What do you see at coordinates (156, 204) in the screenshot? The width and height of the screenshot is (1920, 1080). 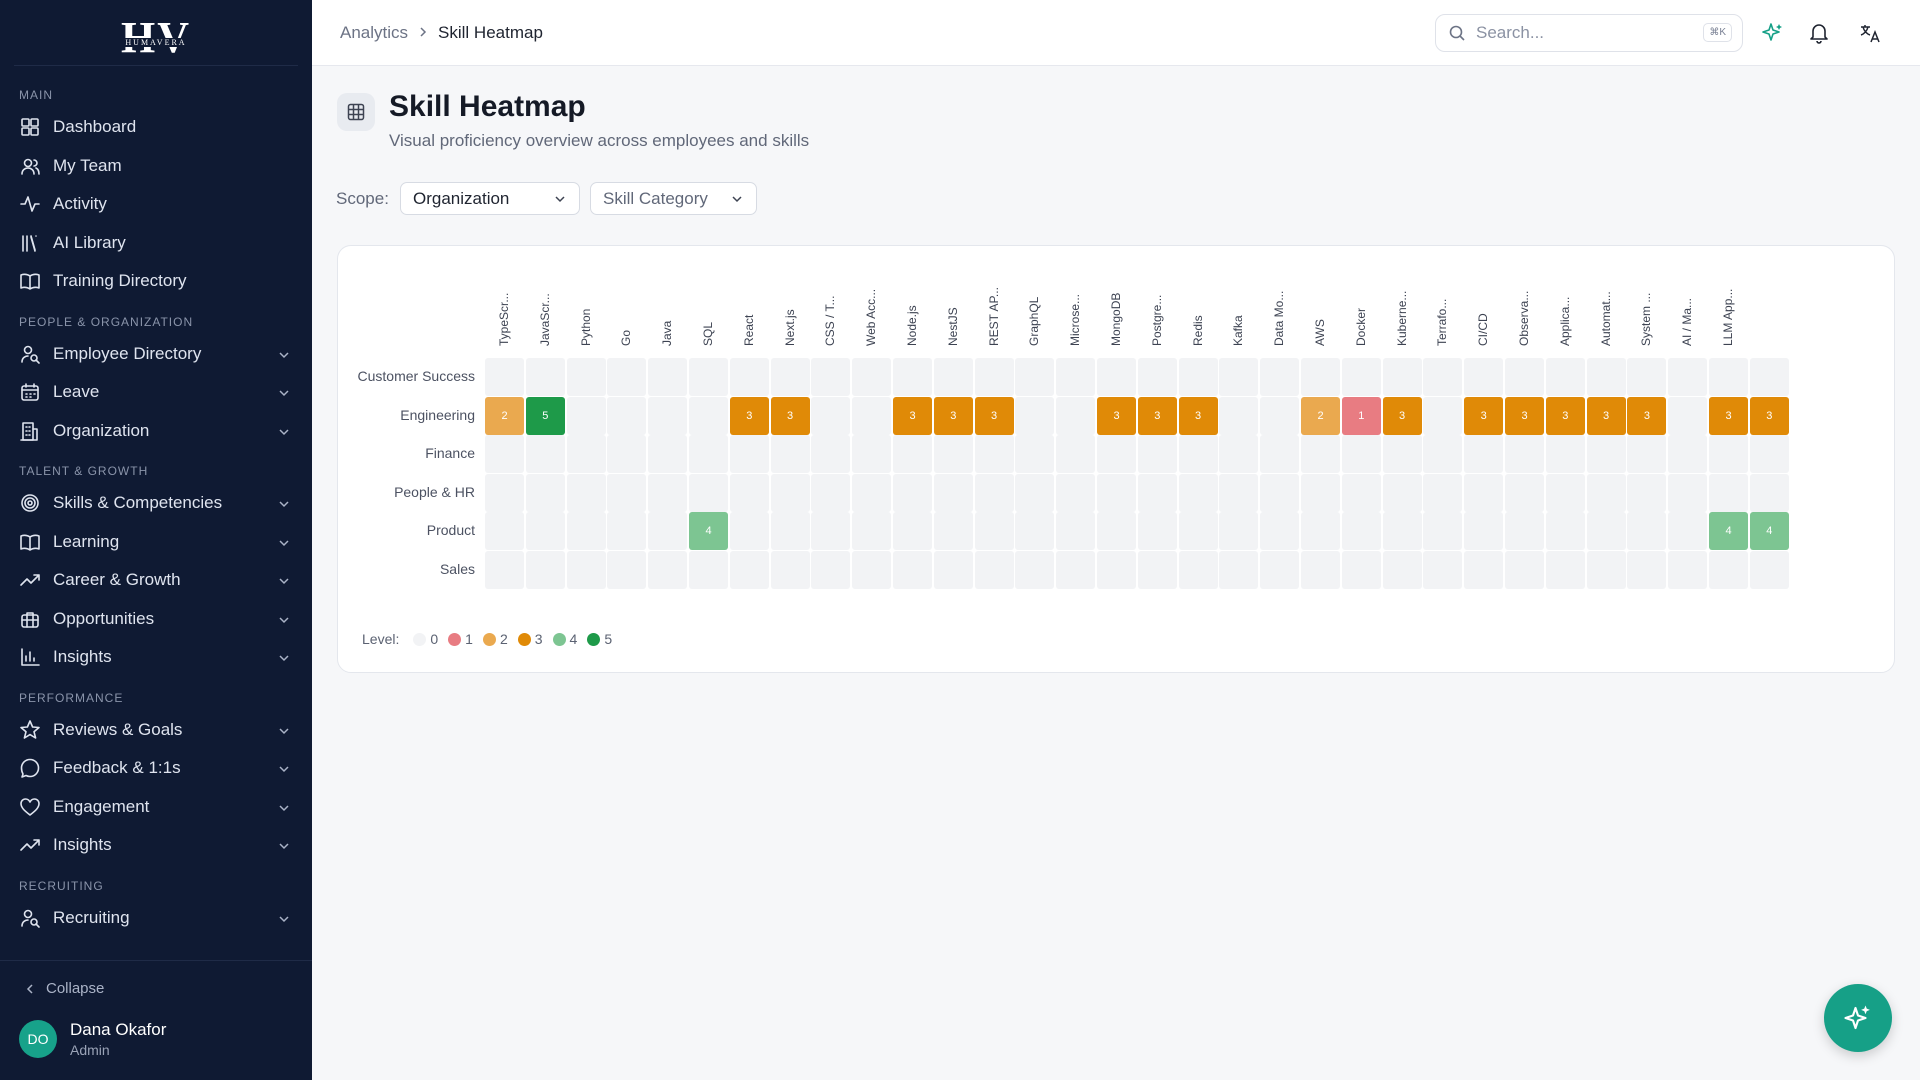 I see `sidebar-item-activity: Activity` at bounding box center [156, 204].